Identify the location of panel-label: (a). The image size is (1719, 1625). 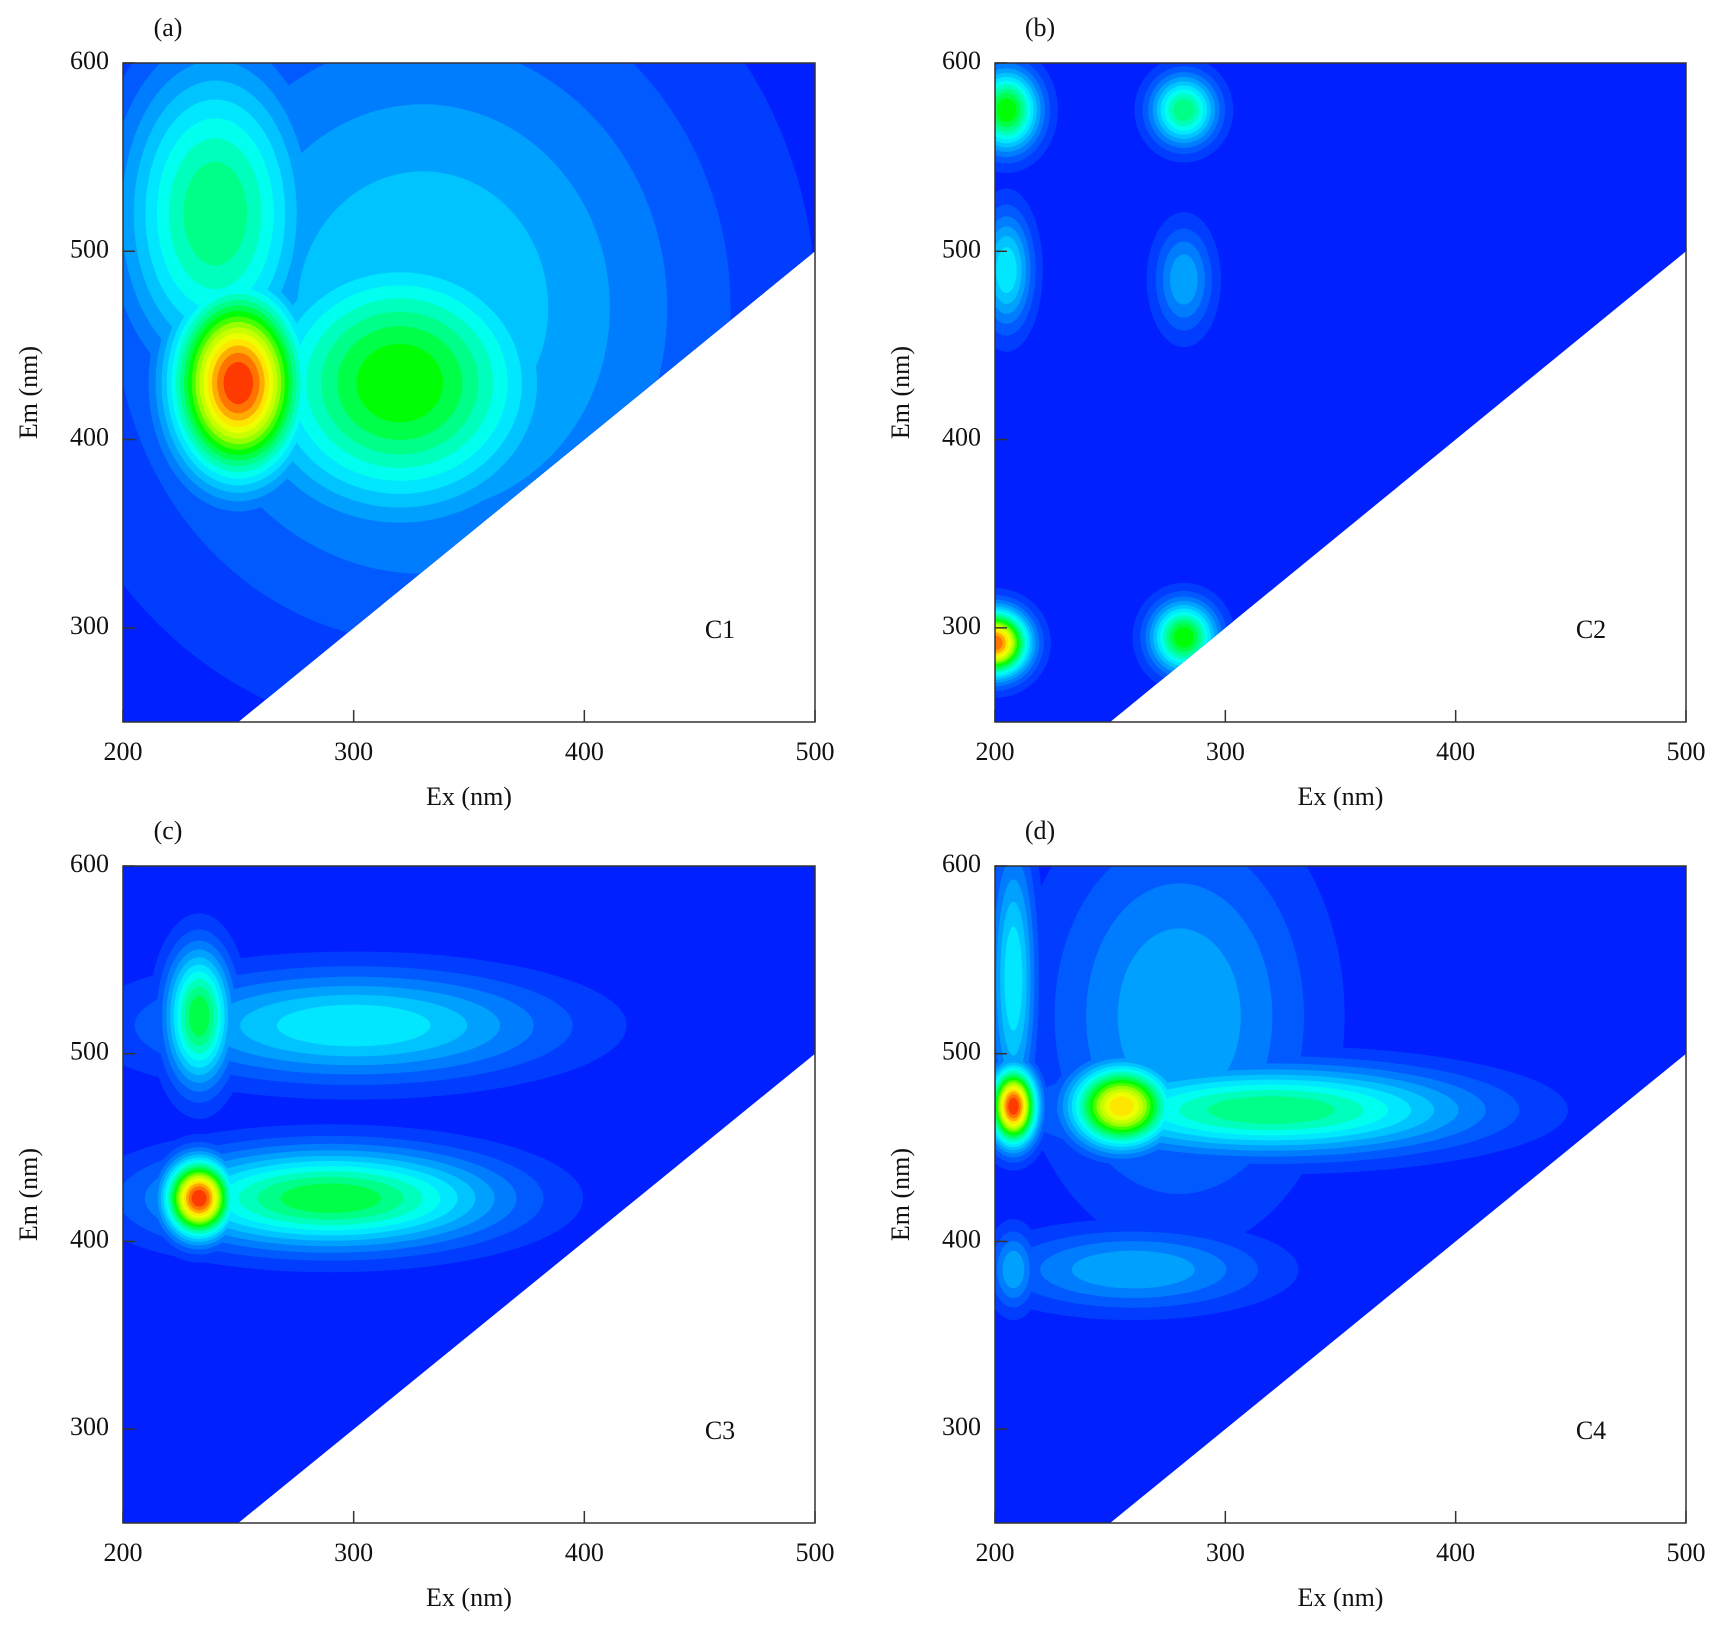
(168, 27).